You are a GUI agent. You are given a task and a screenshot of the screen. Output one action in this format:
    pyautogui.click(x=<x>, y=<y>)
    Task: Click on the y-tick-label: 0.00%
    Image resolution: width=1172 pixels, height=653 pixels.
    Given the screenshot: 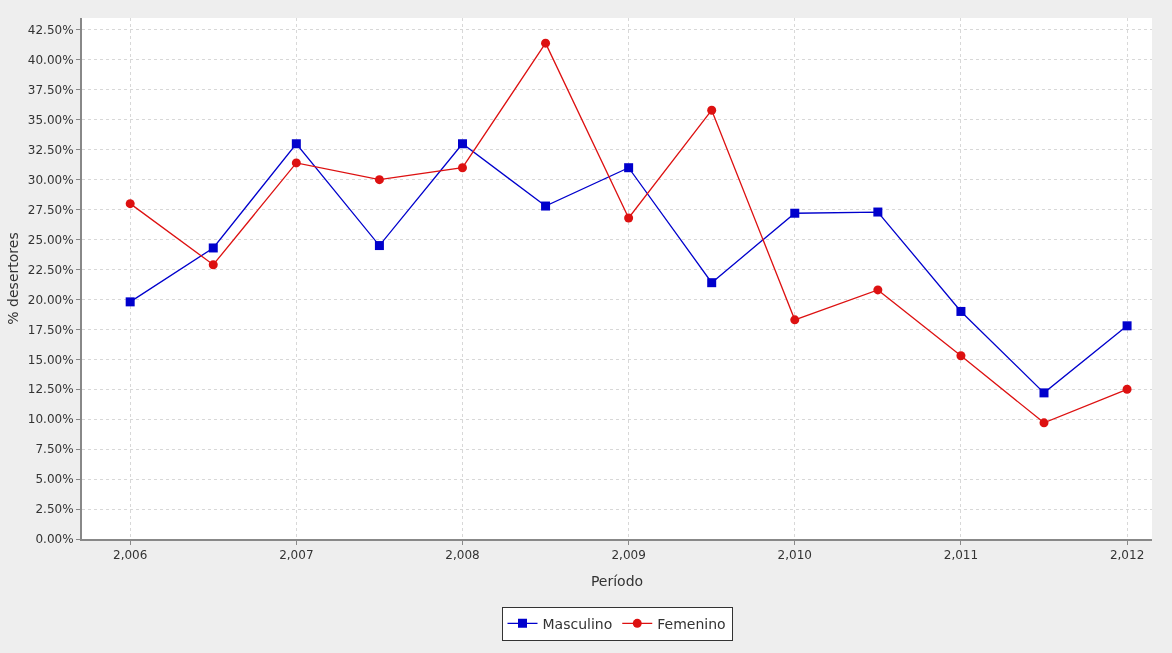 What is the action you would take?
    pyautogui.click(x=54, y=539)
    